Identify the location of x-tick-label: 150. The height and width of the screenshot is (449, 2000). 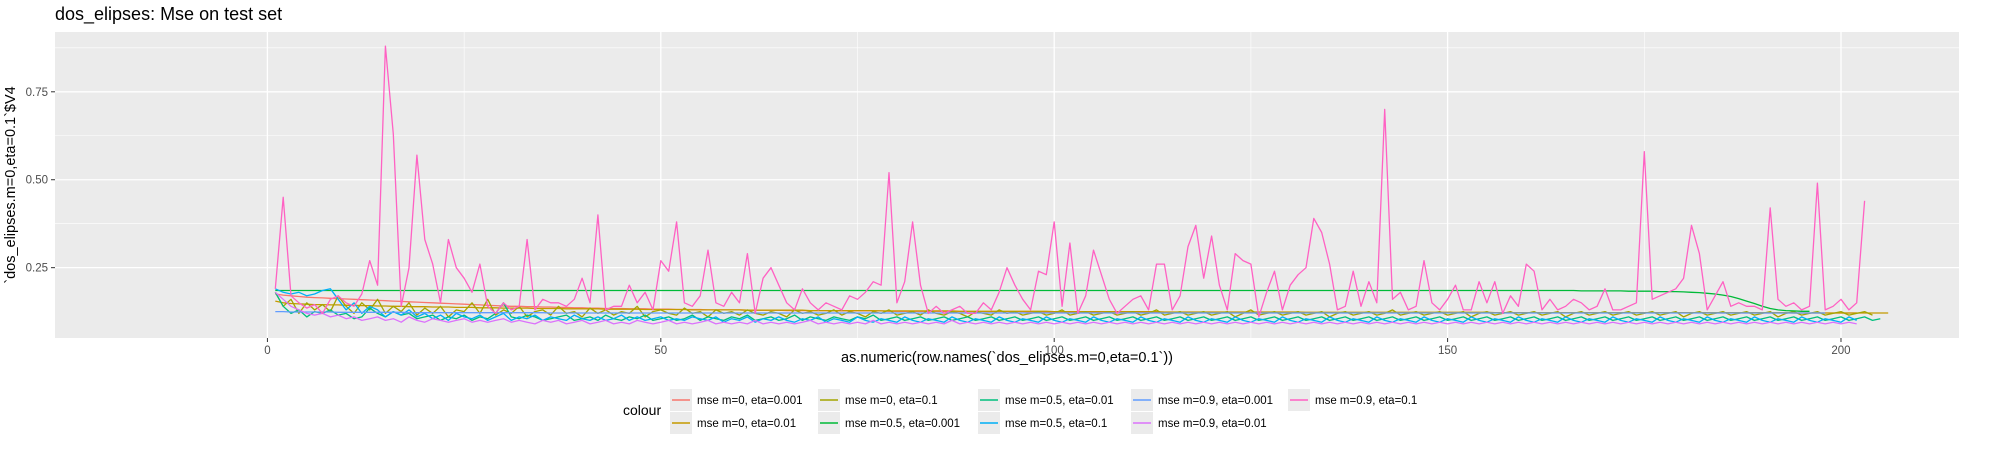
(1447, 351).